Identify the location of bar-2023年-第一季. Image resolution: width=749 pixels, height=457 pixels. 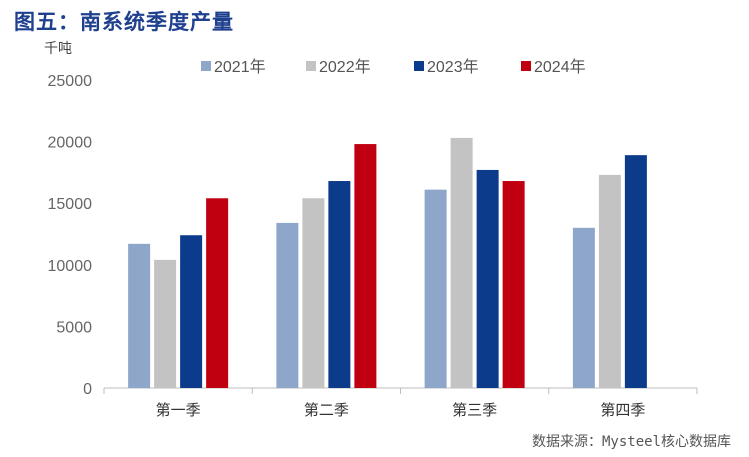
(191, 311).